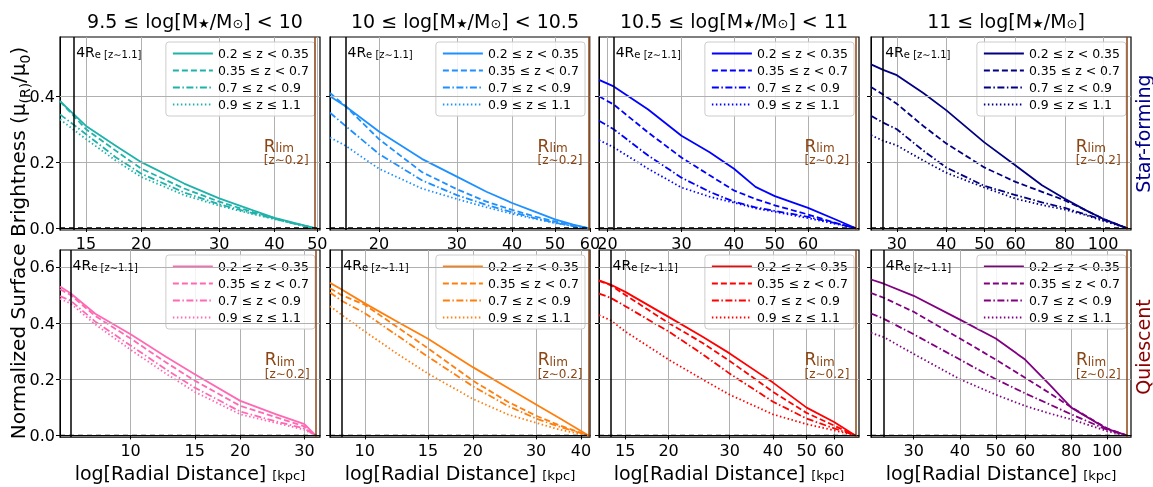  What do you see at coordinates (464, 20) in the screenshot?
I see `chart-title: 10 ≤ log[M★/M⊙] < 10.5` at bounding box center [464, 20].